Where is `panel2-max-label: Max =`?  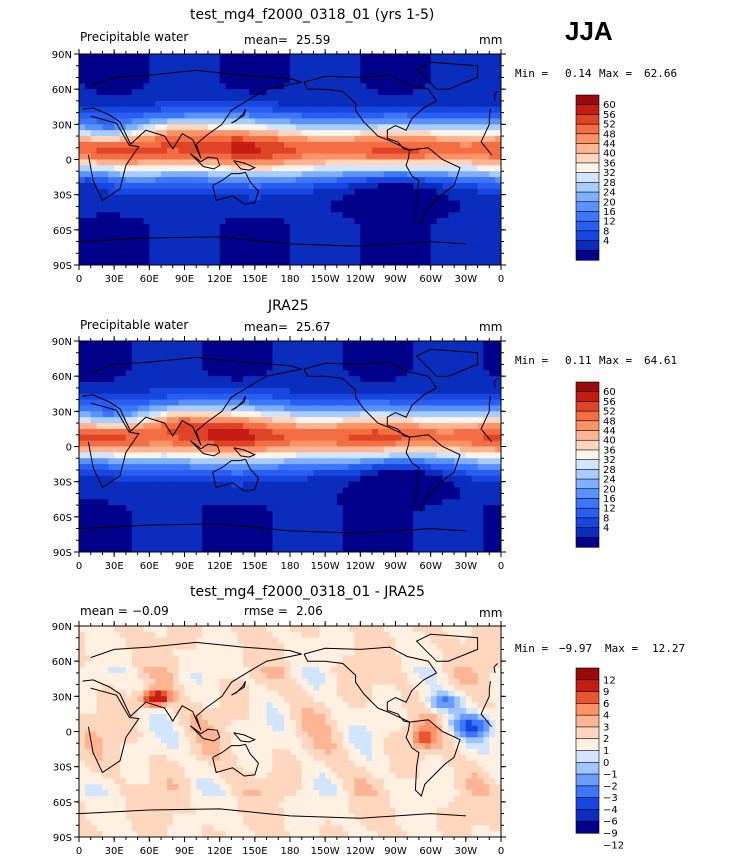
panel2-max-label: Max = is located at coordinates (616, 360).